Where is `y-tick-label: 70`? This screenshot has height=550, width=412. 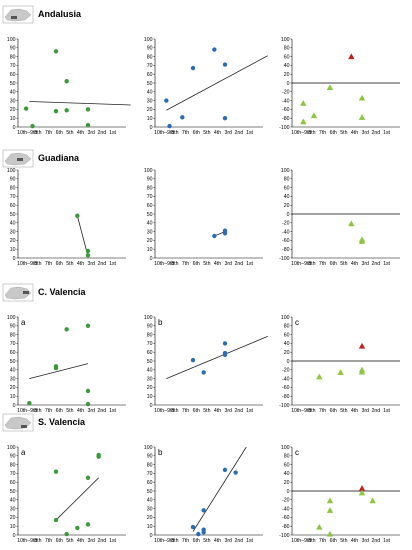
y-tick-label: 70 is located at coordinates (150, 66).